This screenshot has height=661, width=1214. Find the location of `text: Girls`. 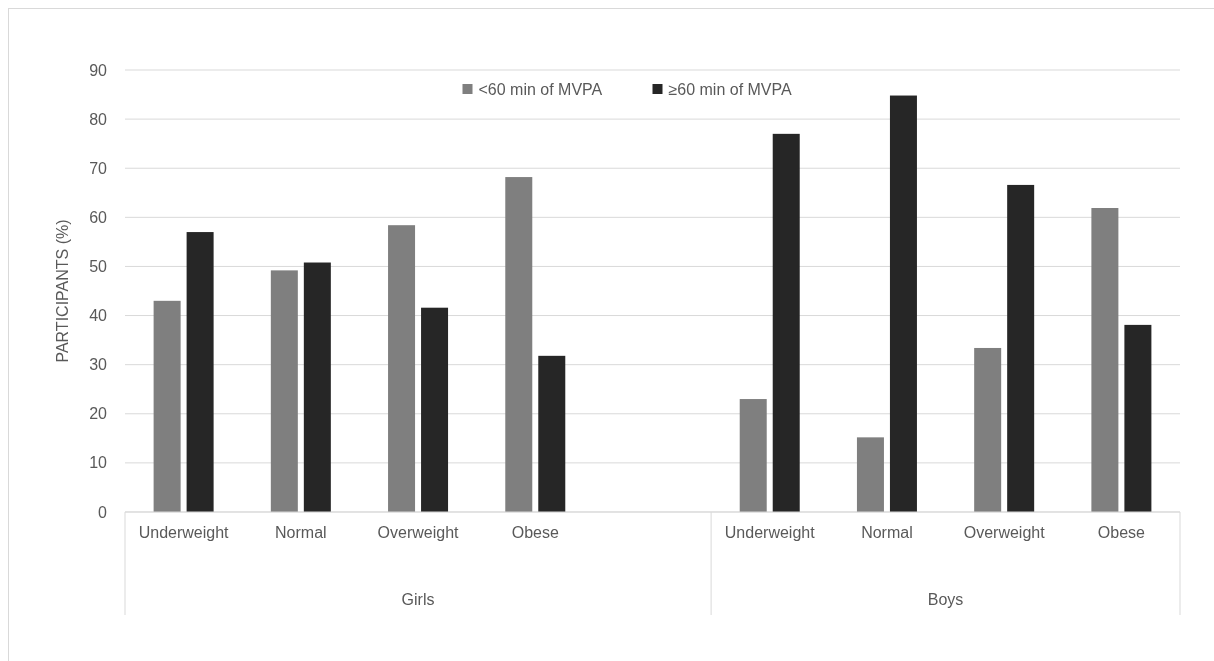

text: Girls is located at coordinates (418, 599).